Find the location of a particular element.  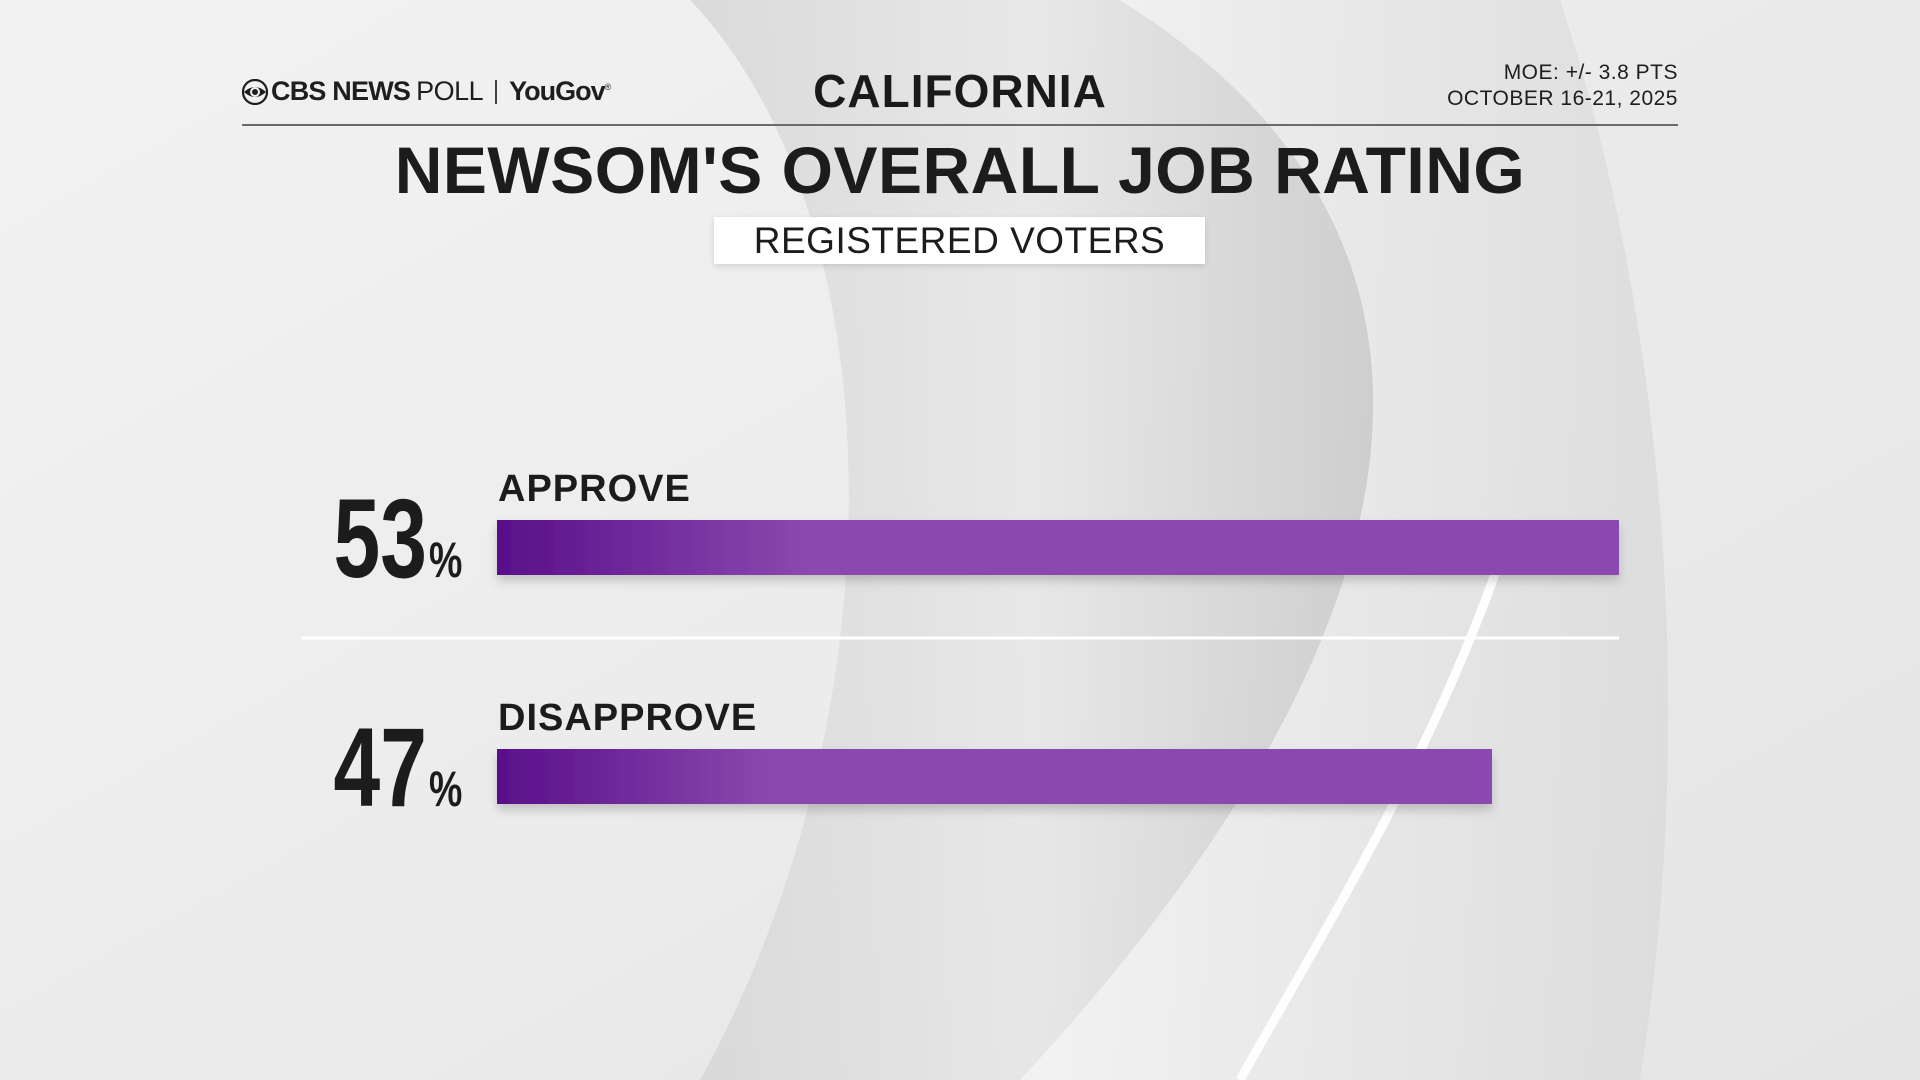

region-label: CALIFORNIA is located at coordinates (960, 91).